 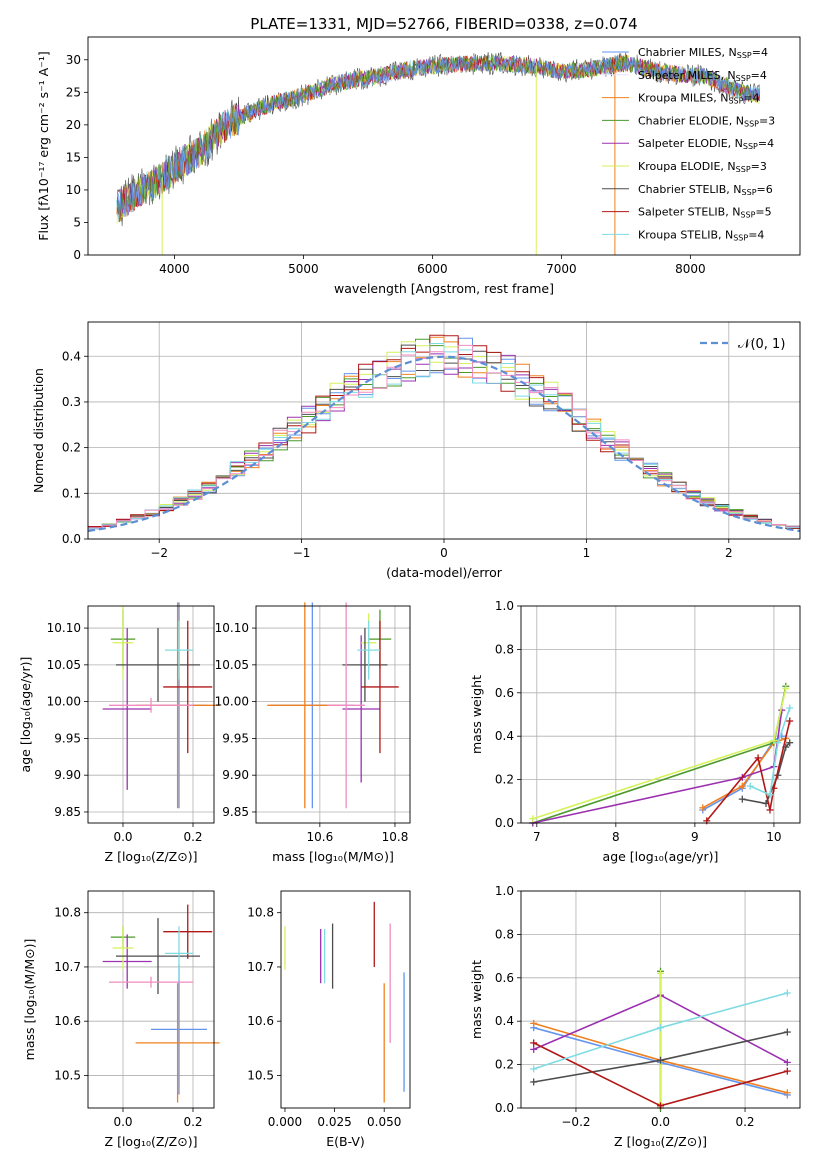 What do you see at coordinates (444, 572) in the screenshot?
I see `x-axis-label: (data-model)/error` at bounding box center [444, 572].